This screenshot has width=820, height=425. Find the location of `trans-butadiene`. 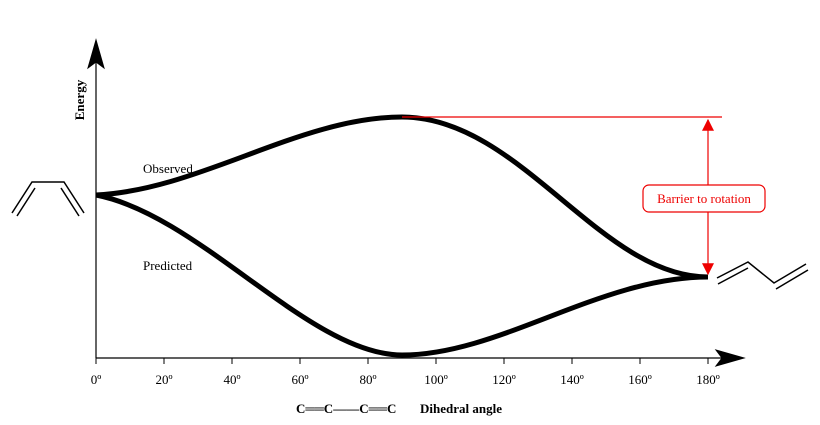

trans-butadiene is located at coordinates (762, 275).